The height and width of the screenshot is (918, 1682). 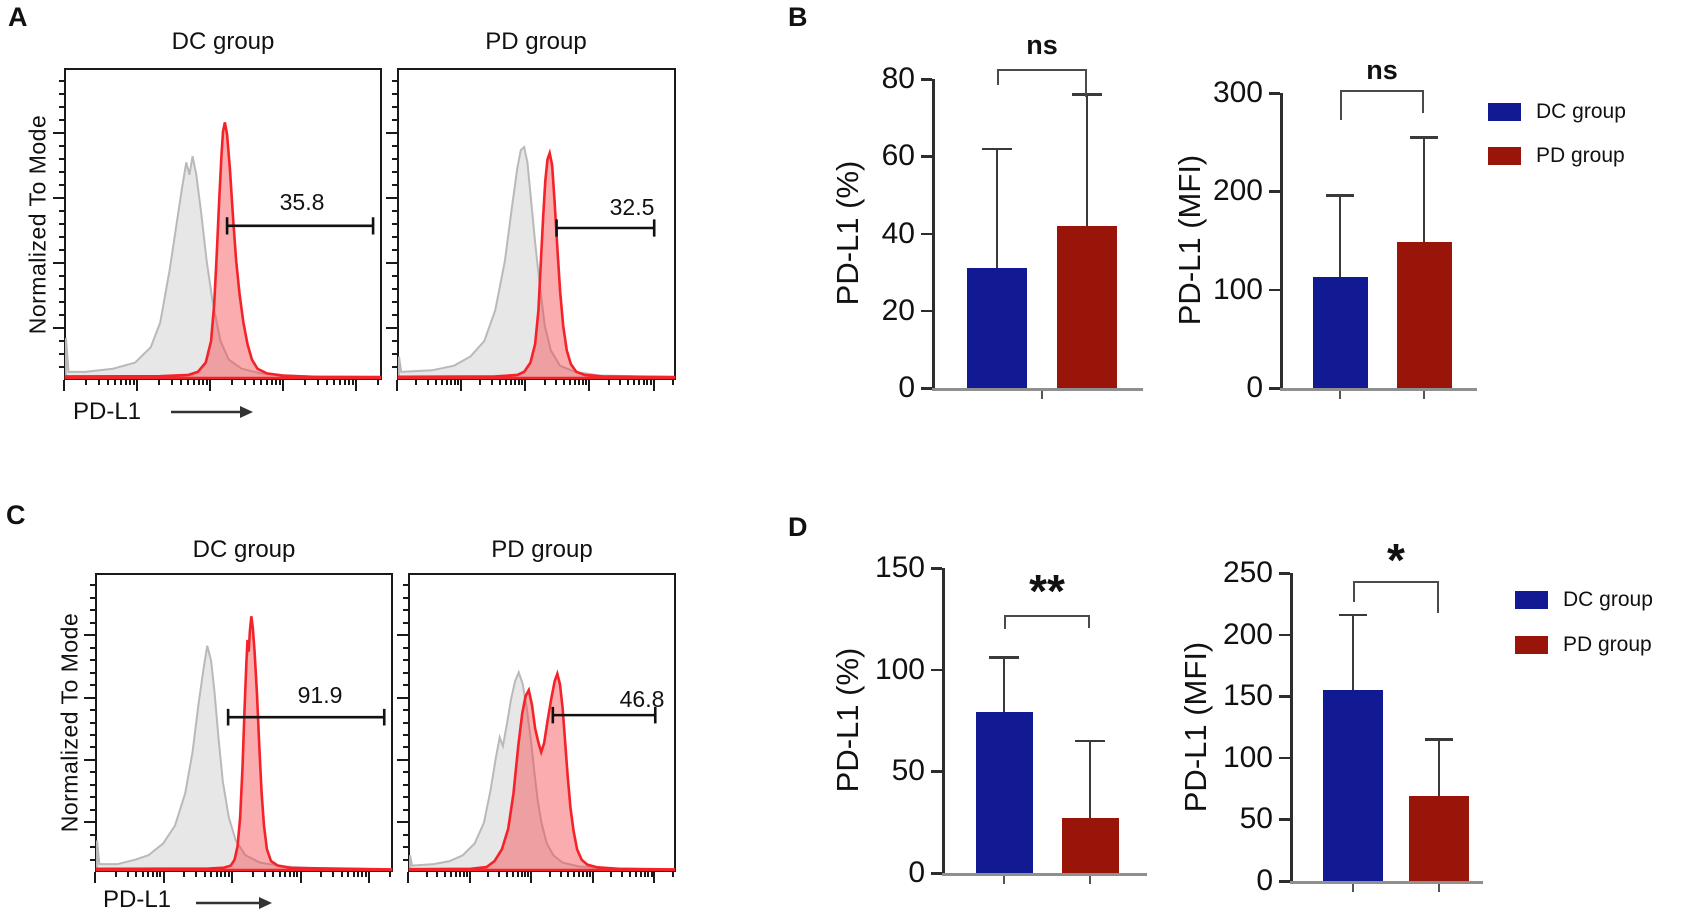 What do you see at coordinates (632, 207) in the screenshot?
I see `gate-value-a-pd: 32.5` at bounding box center [632, 207].